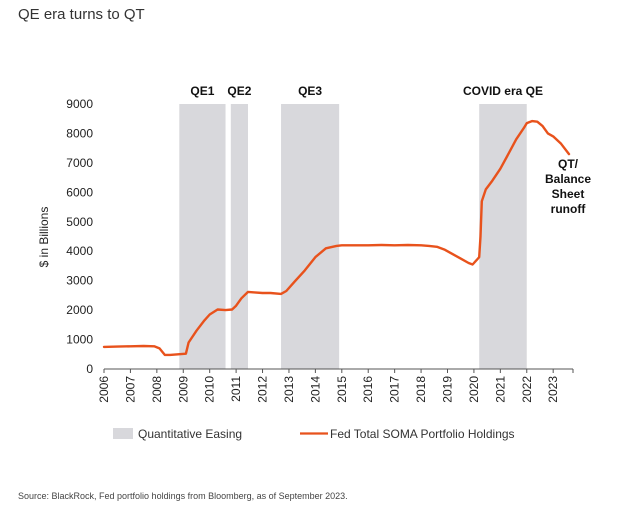 This screenshot has width=625, height=511. I want to click on qt-annotation-line-2: Sheet, so click(568, 194).